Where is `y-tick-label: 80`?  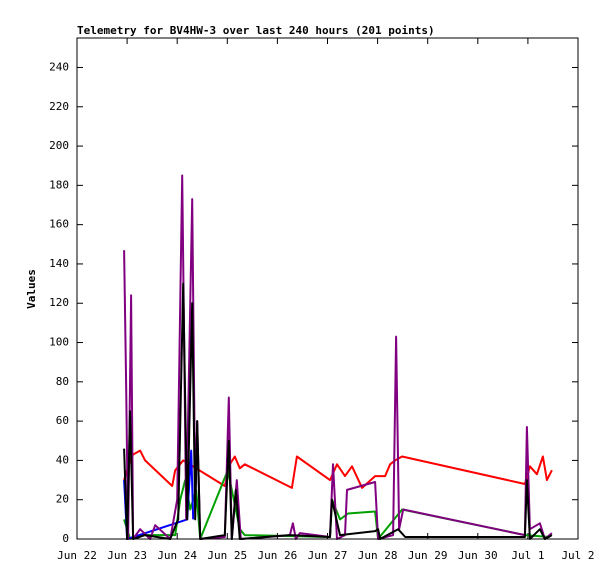
y-tick-label: 80 is located at coordinates (62, 381).